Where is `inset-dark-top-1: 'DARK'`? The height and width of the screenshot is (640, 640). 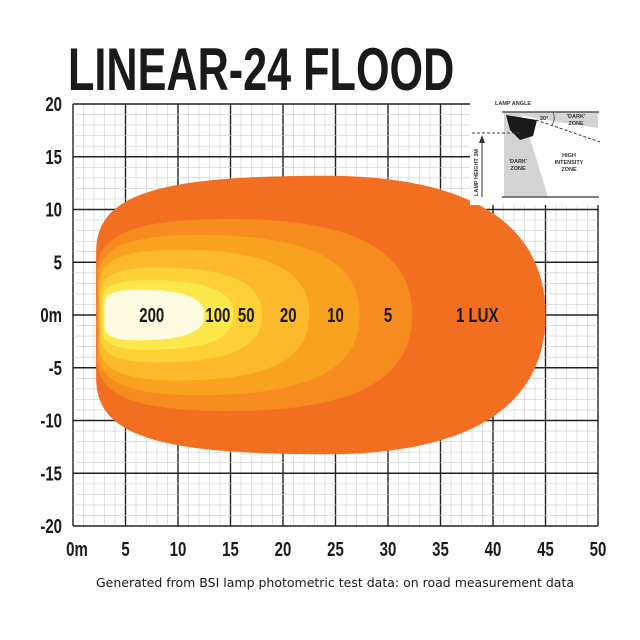 inset-dark-top-1: 'DARK' is located at coordinates (576, 117).